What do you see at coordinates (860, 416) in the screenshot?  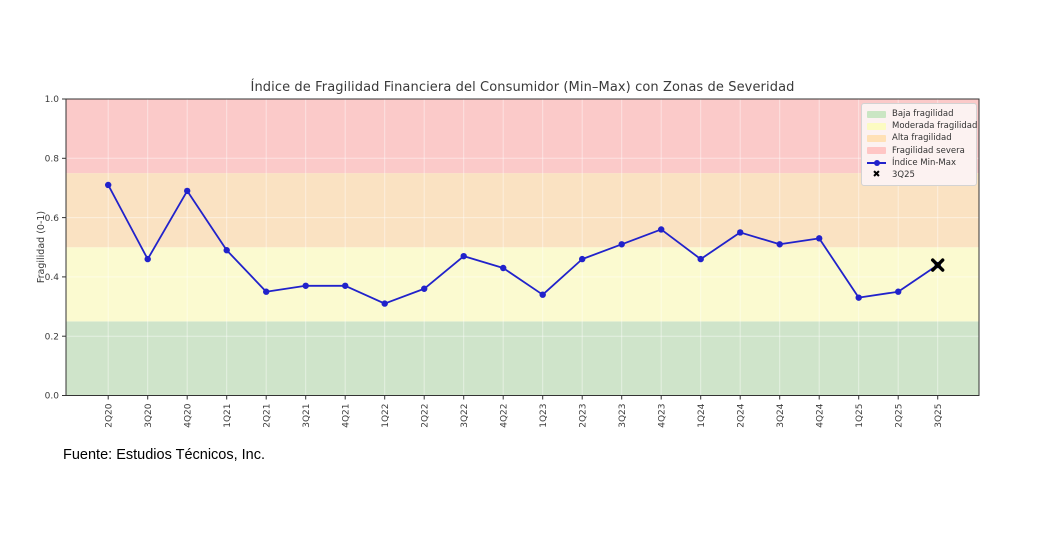 I see `x-tick-label: 1Q25` at bounding box center [860, 416].